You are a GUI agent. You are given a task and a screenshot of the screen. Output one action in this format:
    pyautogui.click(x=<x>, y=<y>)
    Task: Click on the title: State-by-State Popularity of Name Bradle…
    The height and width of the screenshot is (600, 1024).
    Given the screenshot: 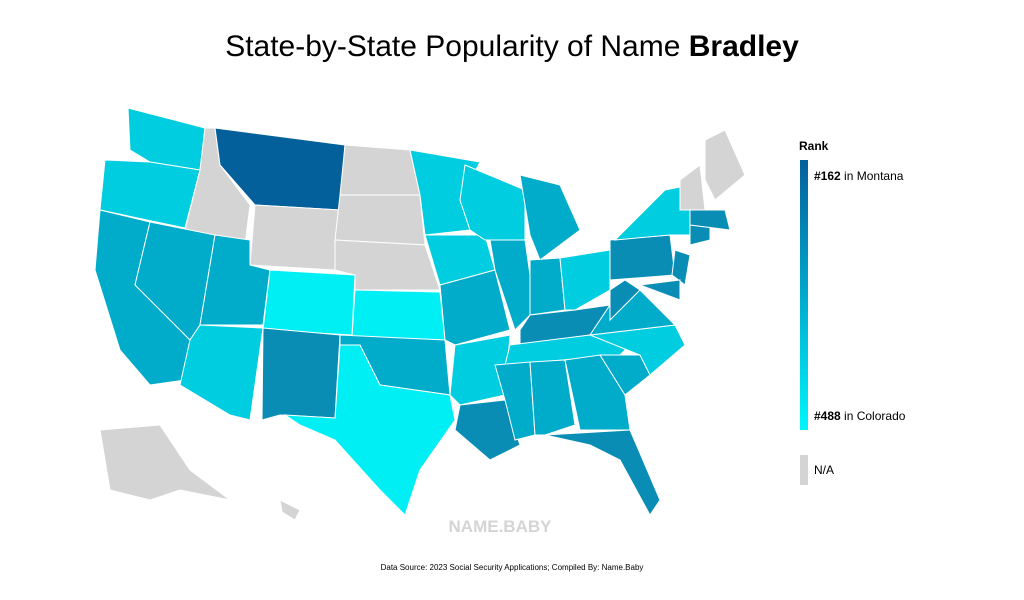 What is the action you would take?
    pyautogui.click(x=512, y=47)
    